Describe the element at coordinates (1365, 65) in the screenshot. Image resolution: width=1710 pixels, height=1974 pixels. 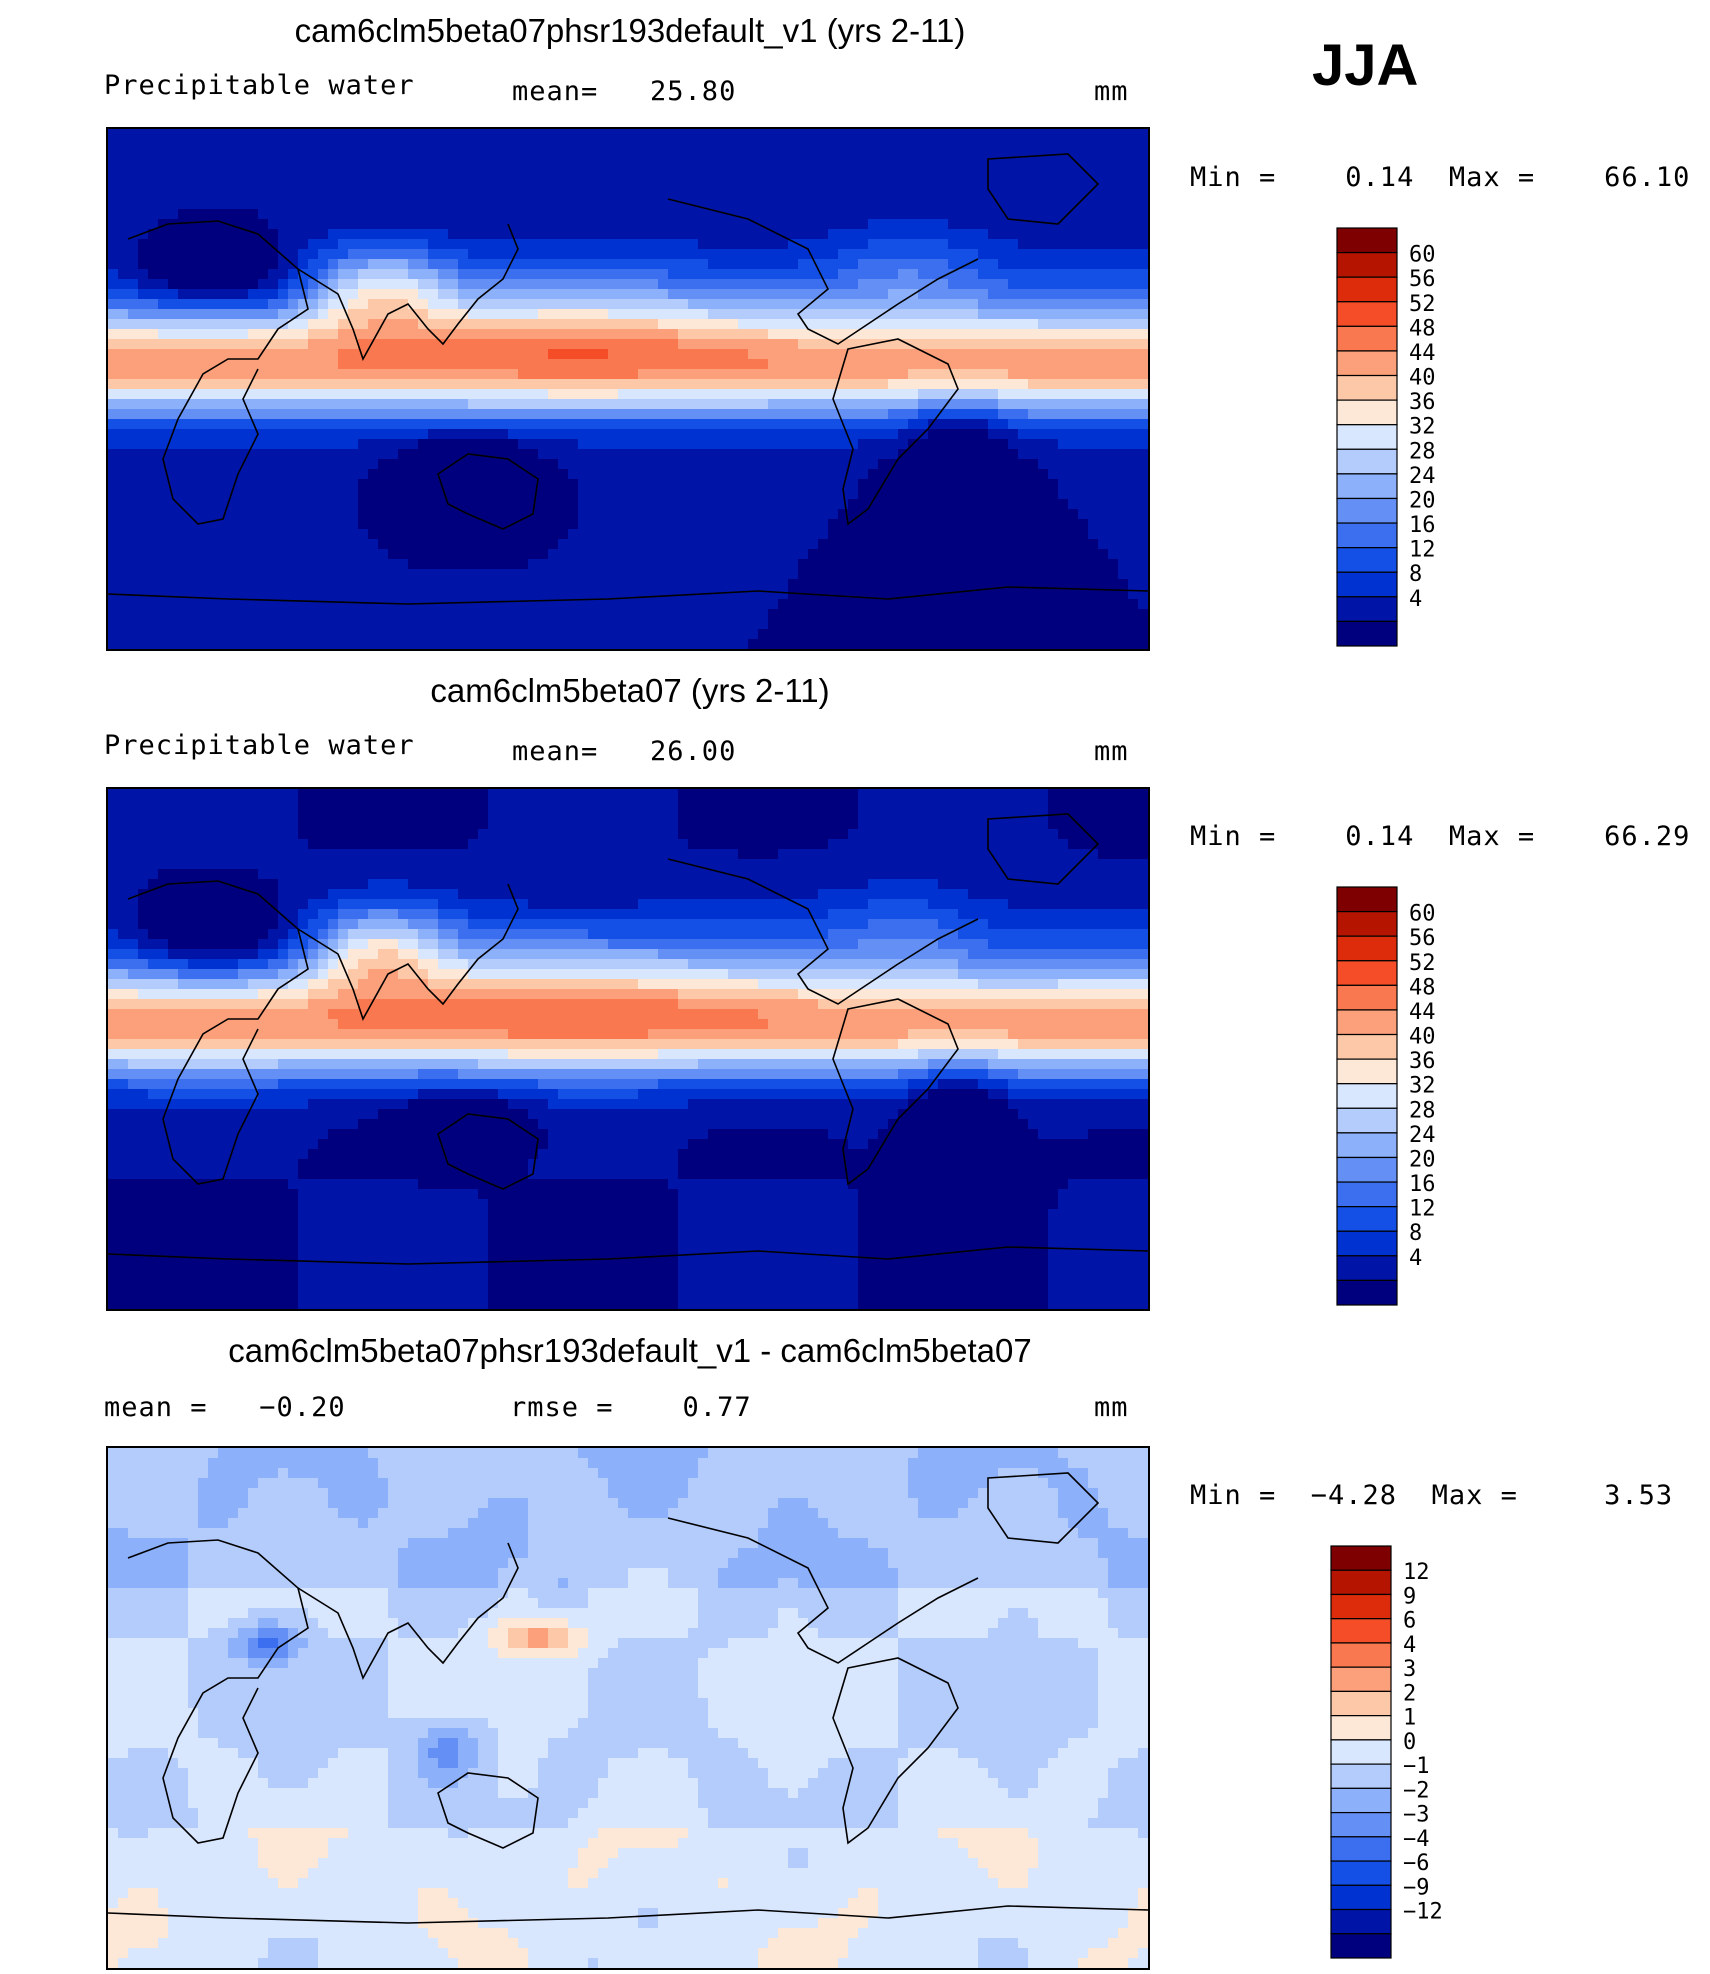
I see `season-label: JJA` at that location.